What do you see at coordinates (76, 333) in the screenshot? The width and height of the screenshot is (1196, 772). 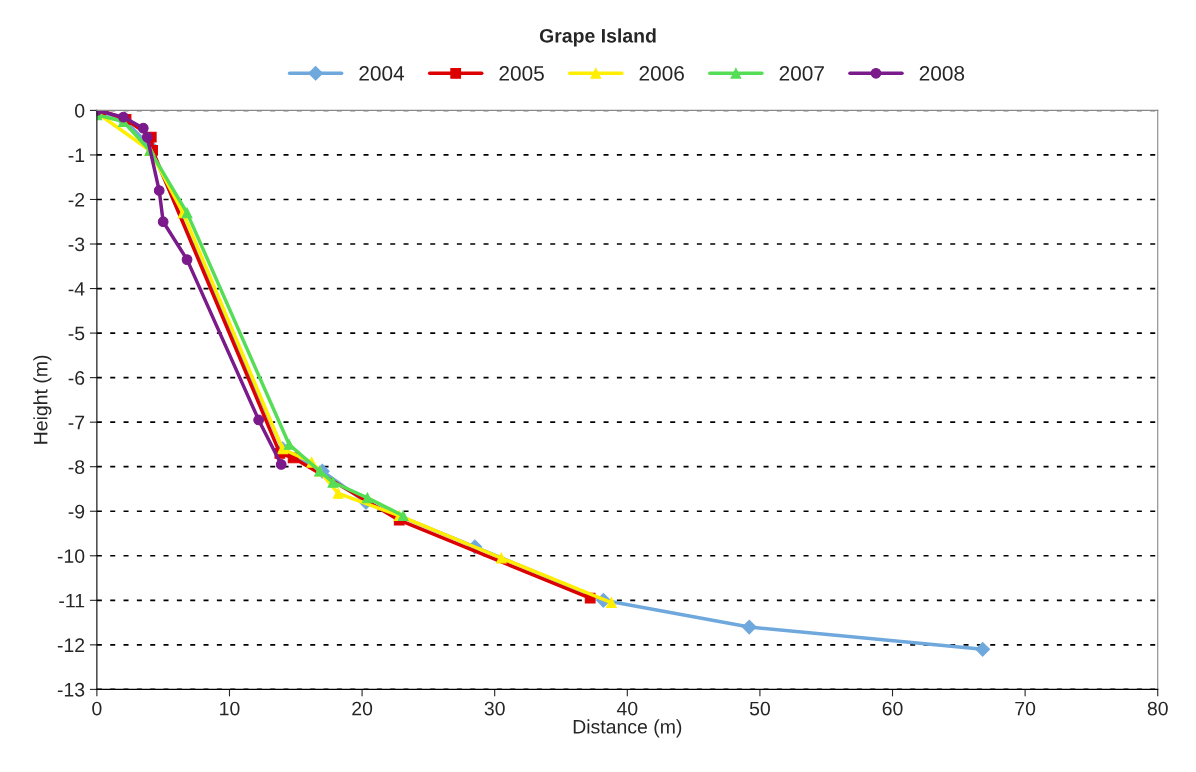 I see `y-tick-label: -5` at bounding box center [76, 333].